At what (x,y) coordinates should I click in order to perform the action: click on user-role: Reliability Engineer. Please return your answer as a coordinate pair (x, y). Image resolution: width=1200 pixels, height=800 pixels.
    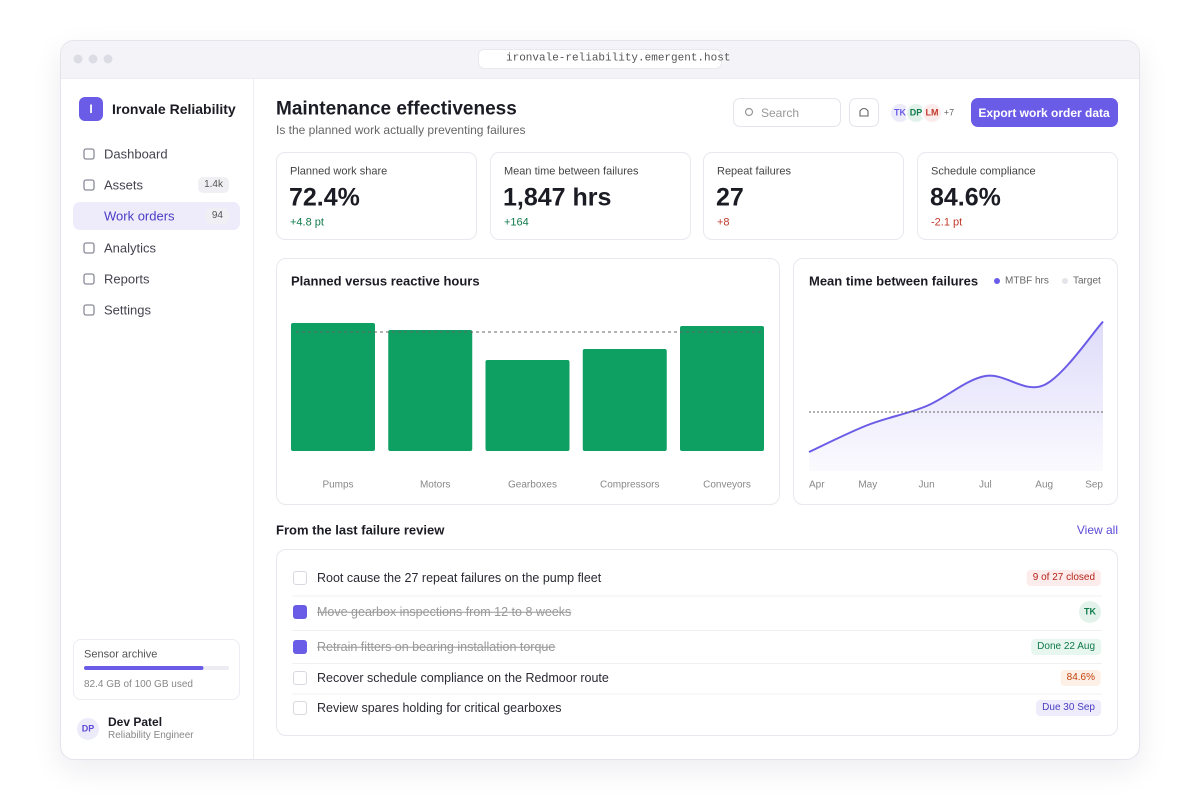
    Looking at the image, I should click on (151, 735).